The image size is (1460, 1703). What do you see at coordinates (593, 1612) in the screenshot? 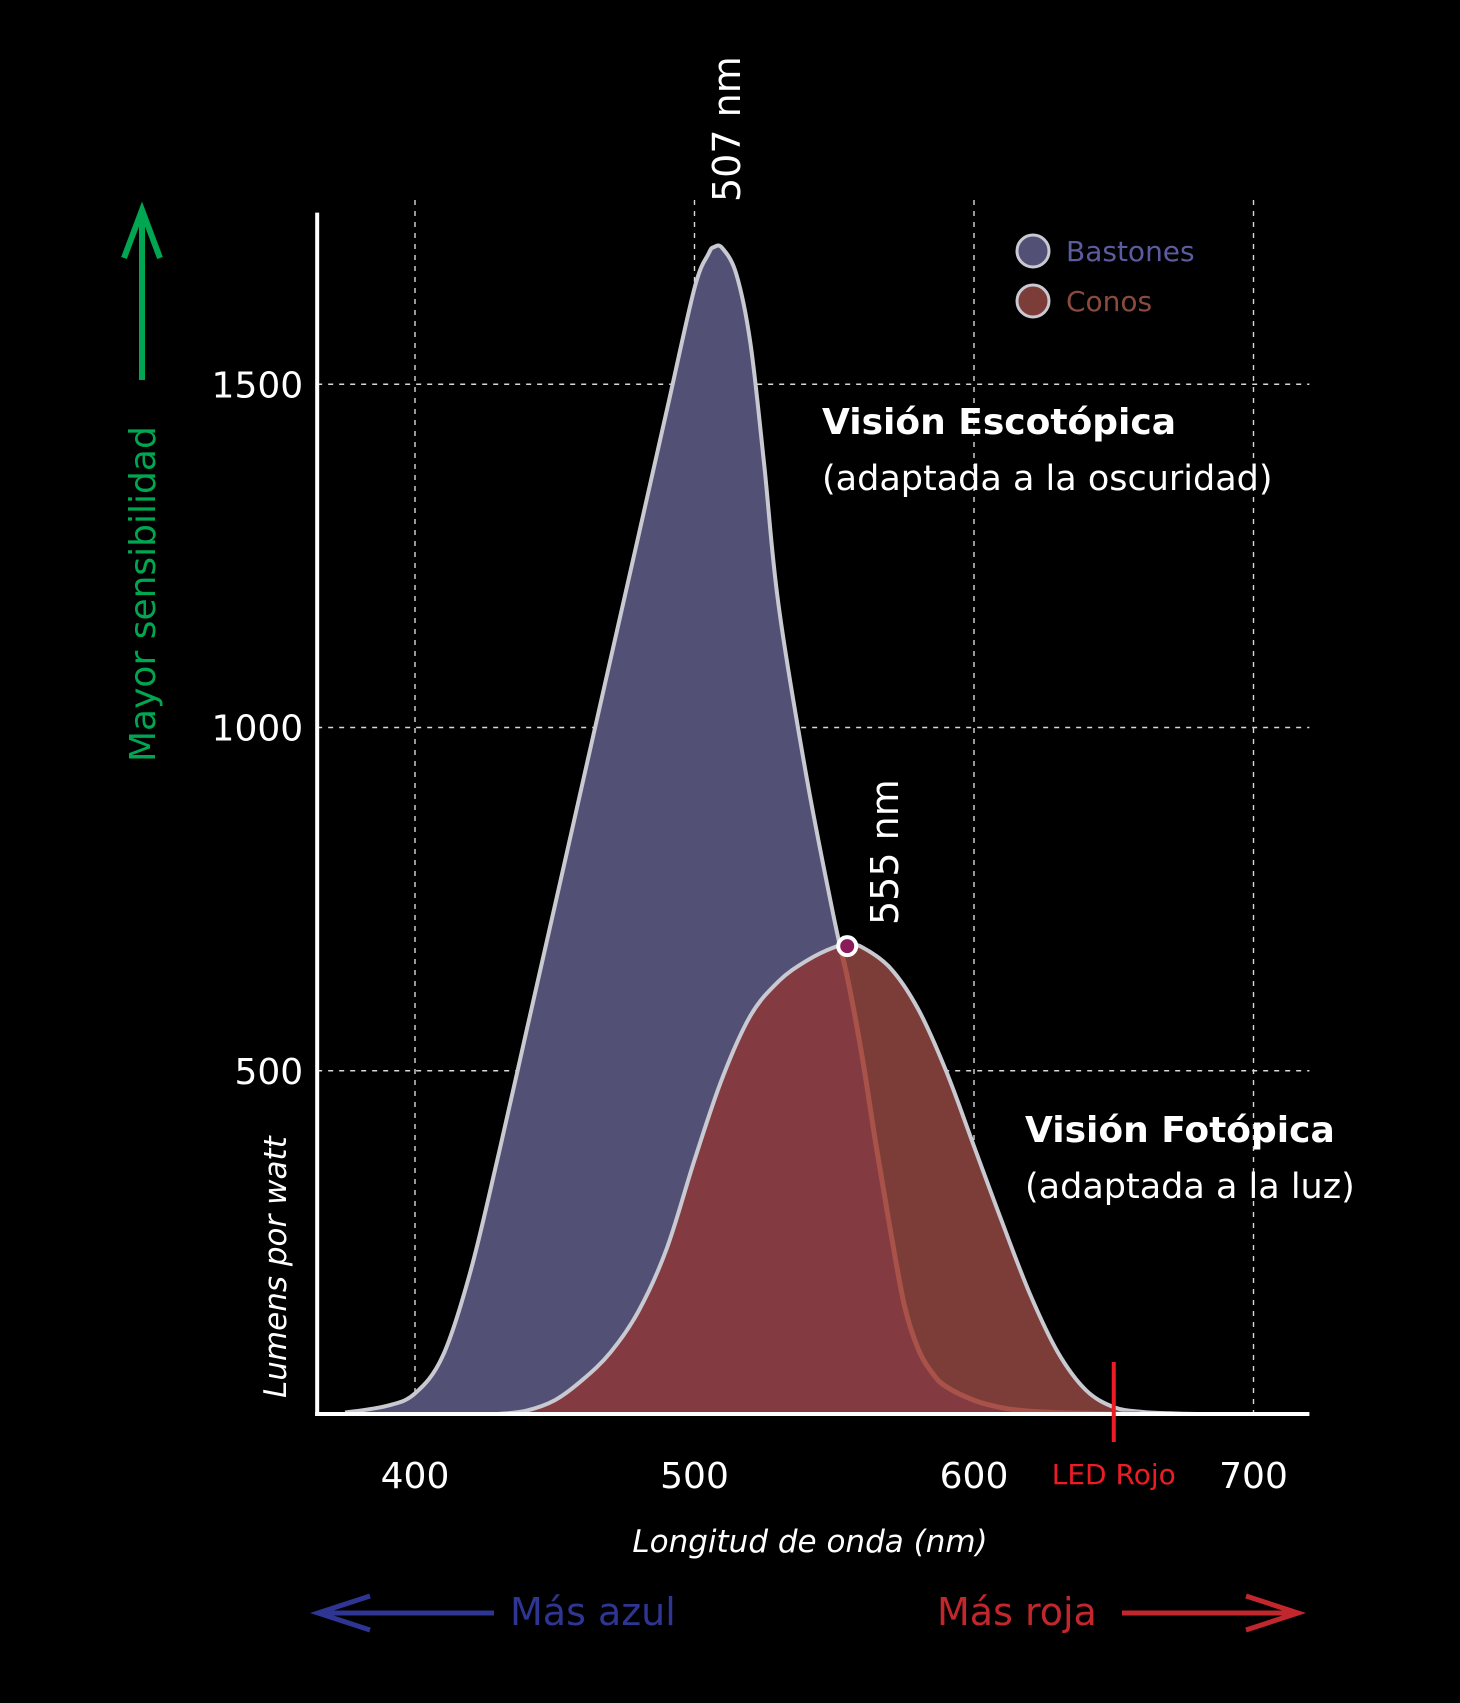
I see `blue-label: Más azul` at bounding box center [593, 1612].